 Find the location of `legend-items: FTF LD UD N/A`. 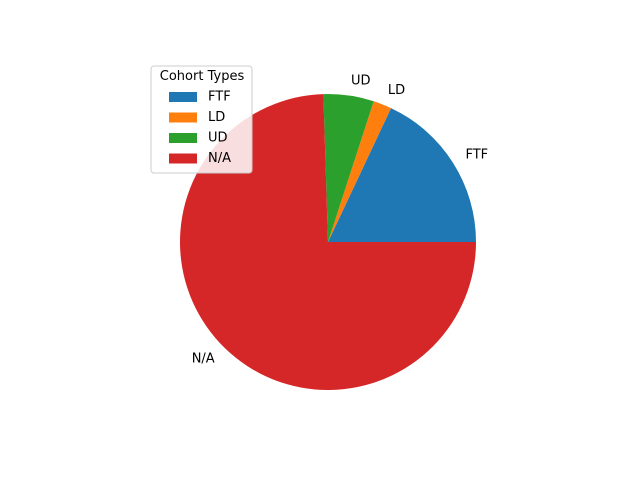

legend-items: FTF LD UD N/A is located at coordinates (200, 128).